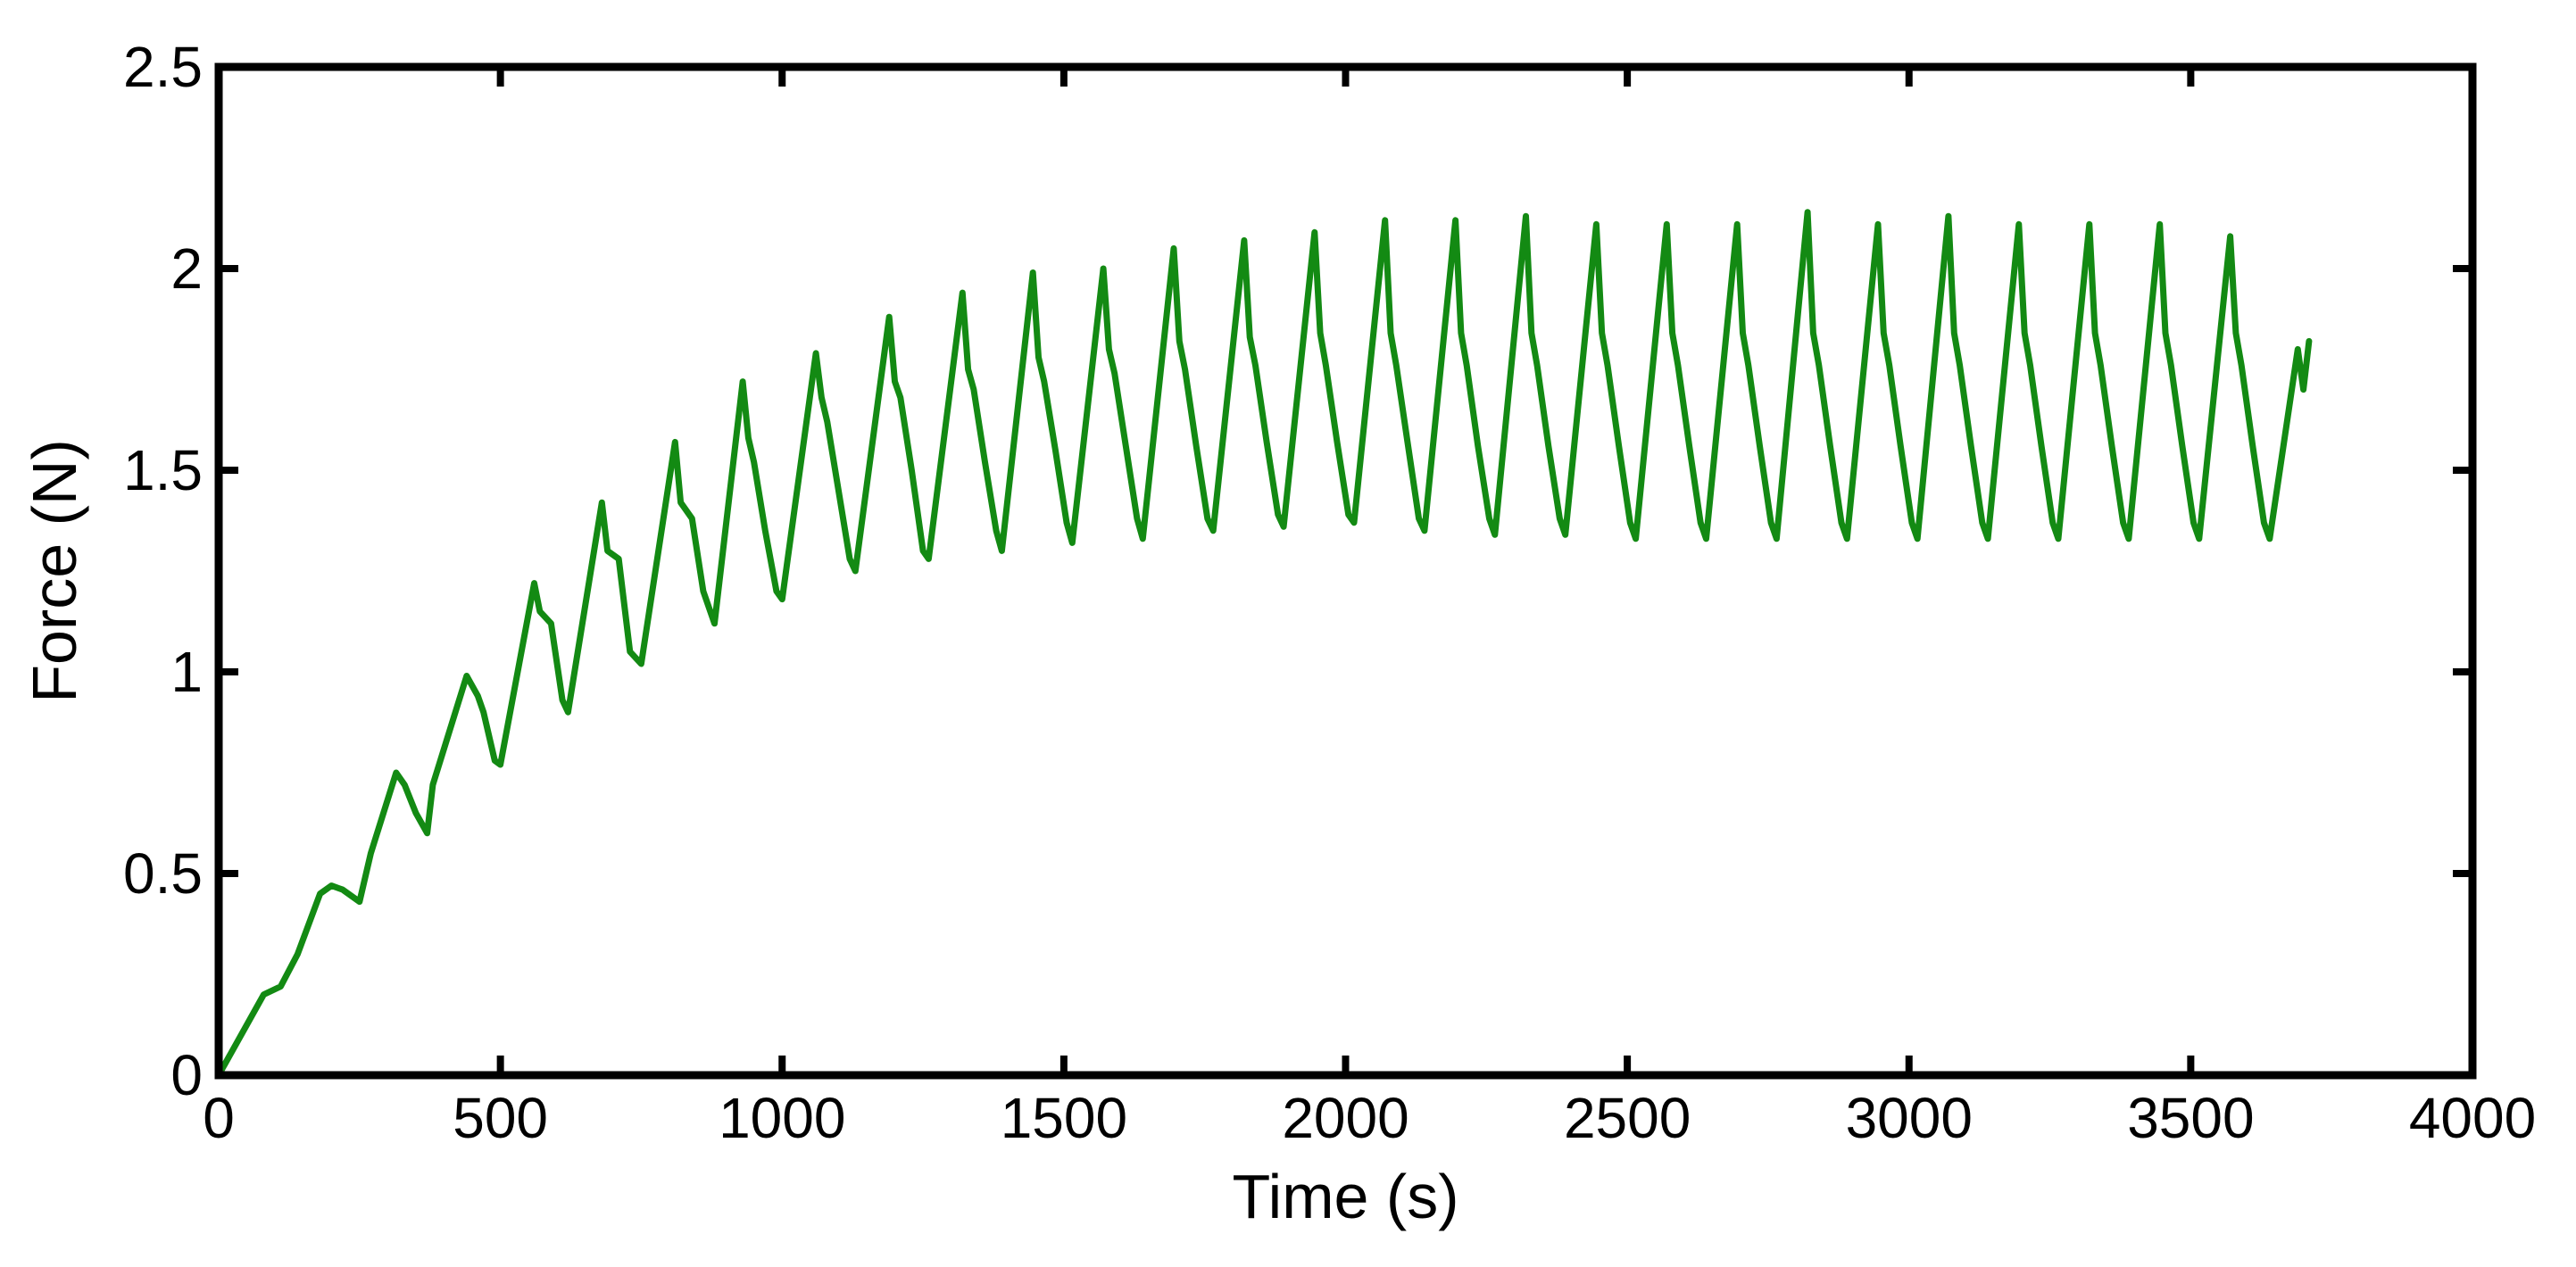 Image resolution: width=2576 pixels, height=1267 pixels. What do you see at coordinates (1345, 1196) in the screenshot?
I see `x-axis-label: Time (s)` at bounding box center [1345, 1196].